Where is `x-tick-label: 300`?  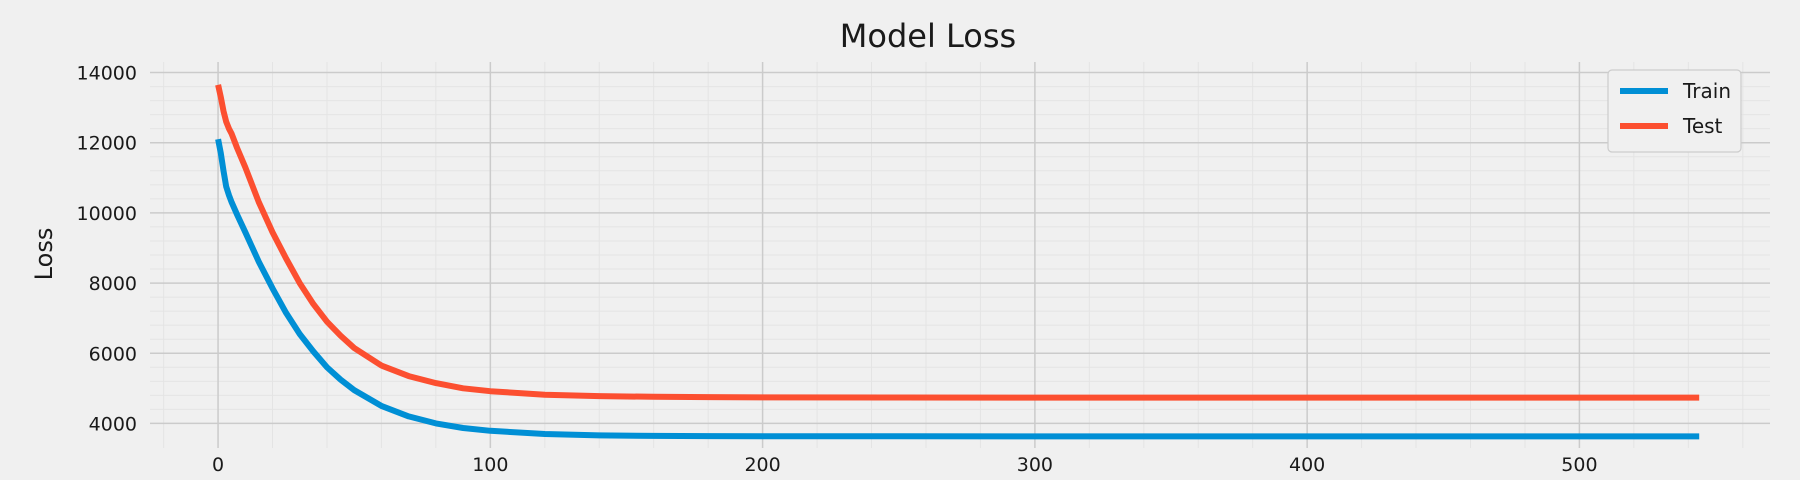
x-tick-label: 300 is located at coordinates (1035, 465).